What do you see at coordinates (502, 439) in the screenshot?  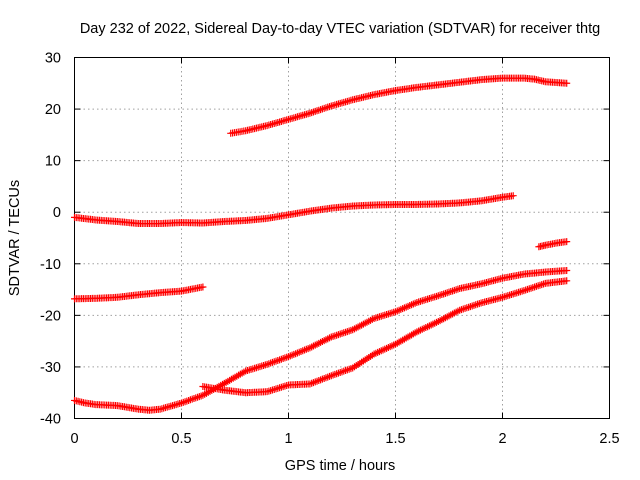 I see `x-tick-label: 2` at bounding box center [502, 439].